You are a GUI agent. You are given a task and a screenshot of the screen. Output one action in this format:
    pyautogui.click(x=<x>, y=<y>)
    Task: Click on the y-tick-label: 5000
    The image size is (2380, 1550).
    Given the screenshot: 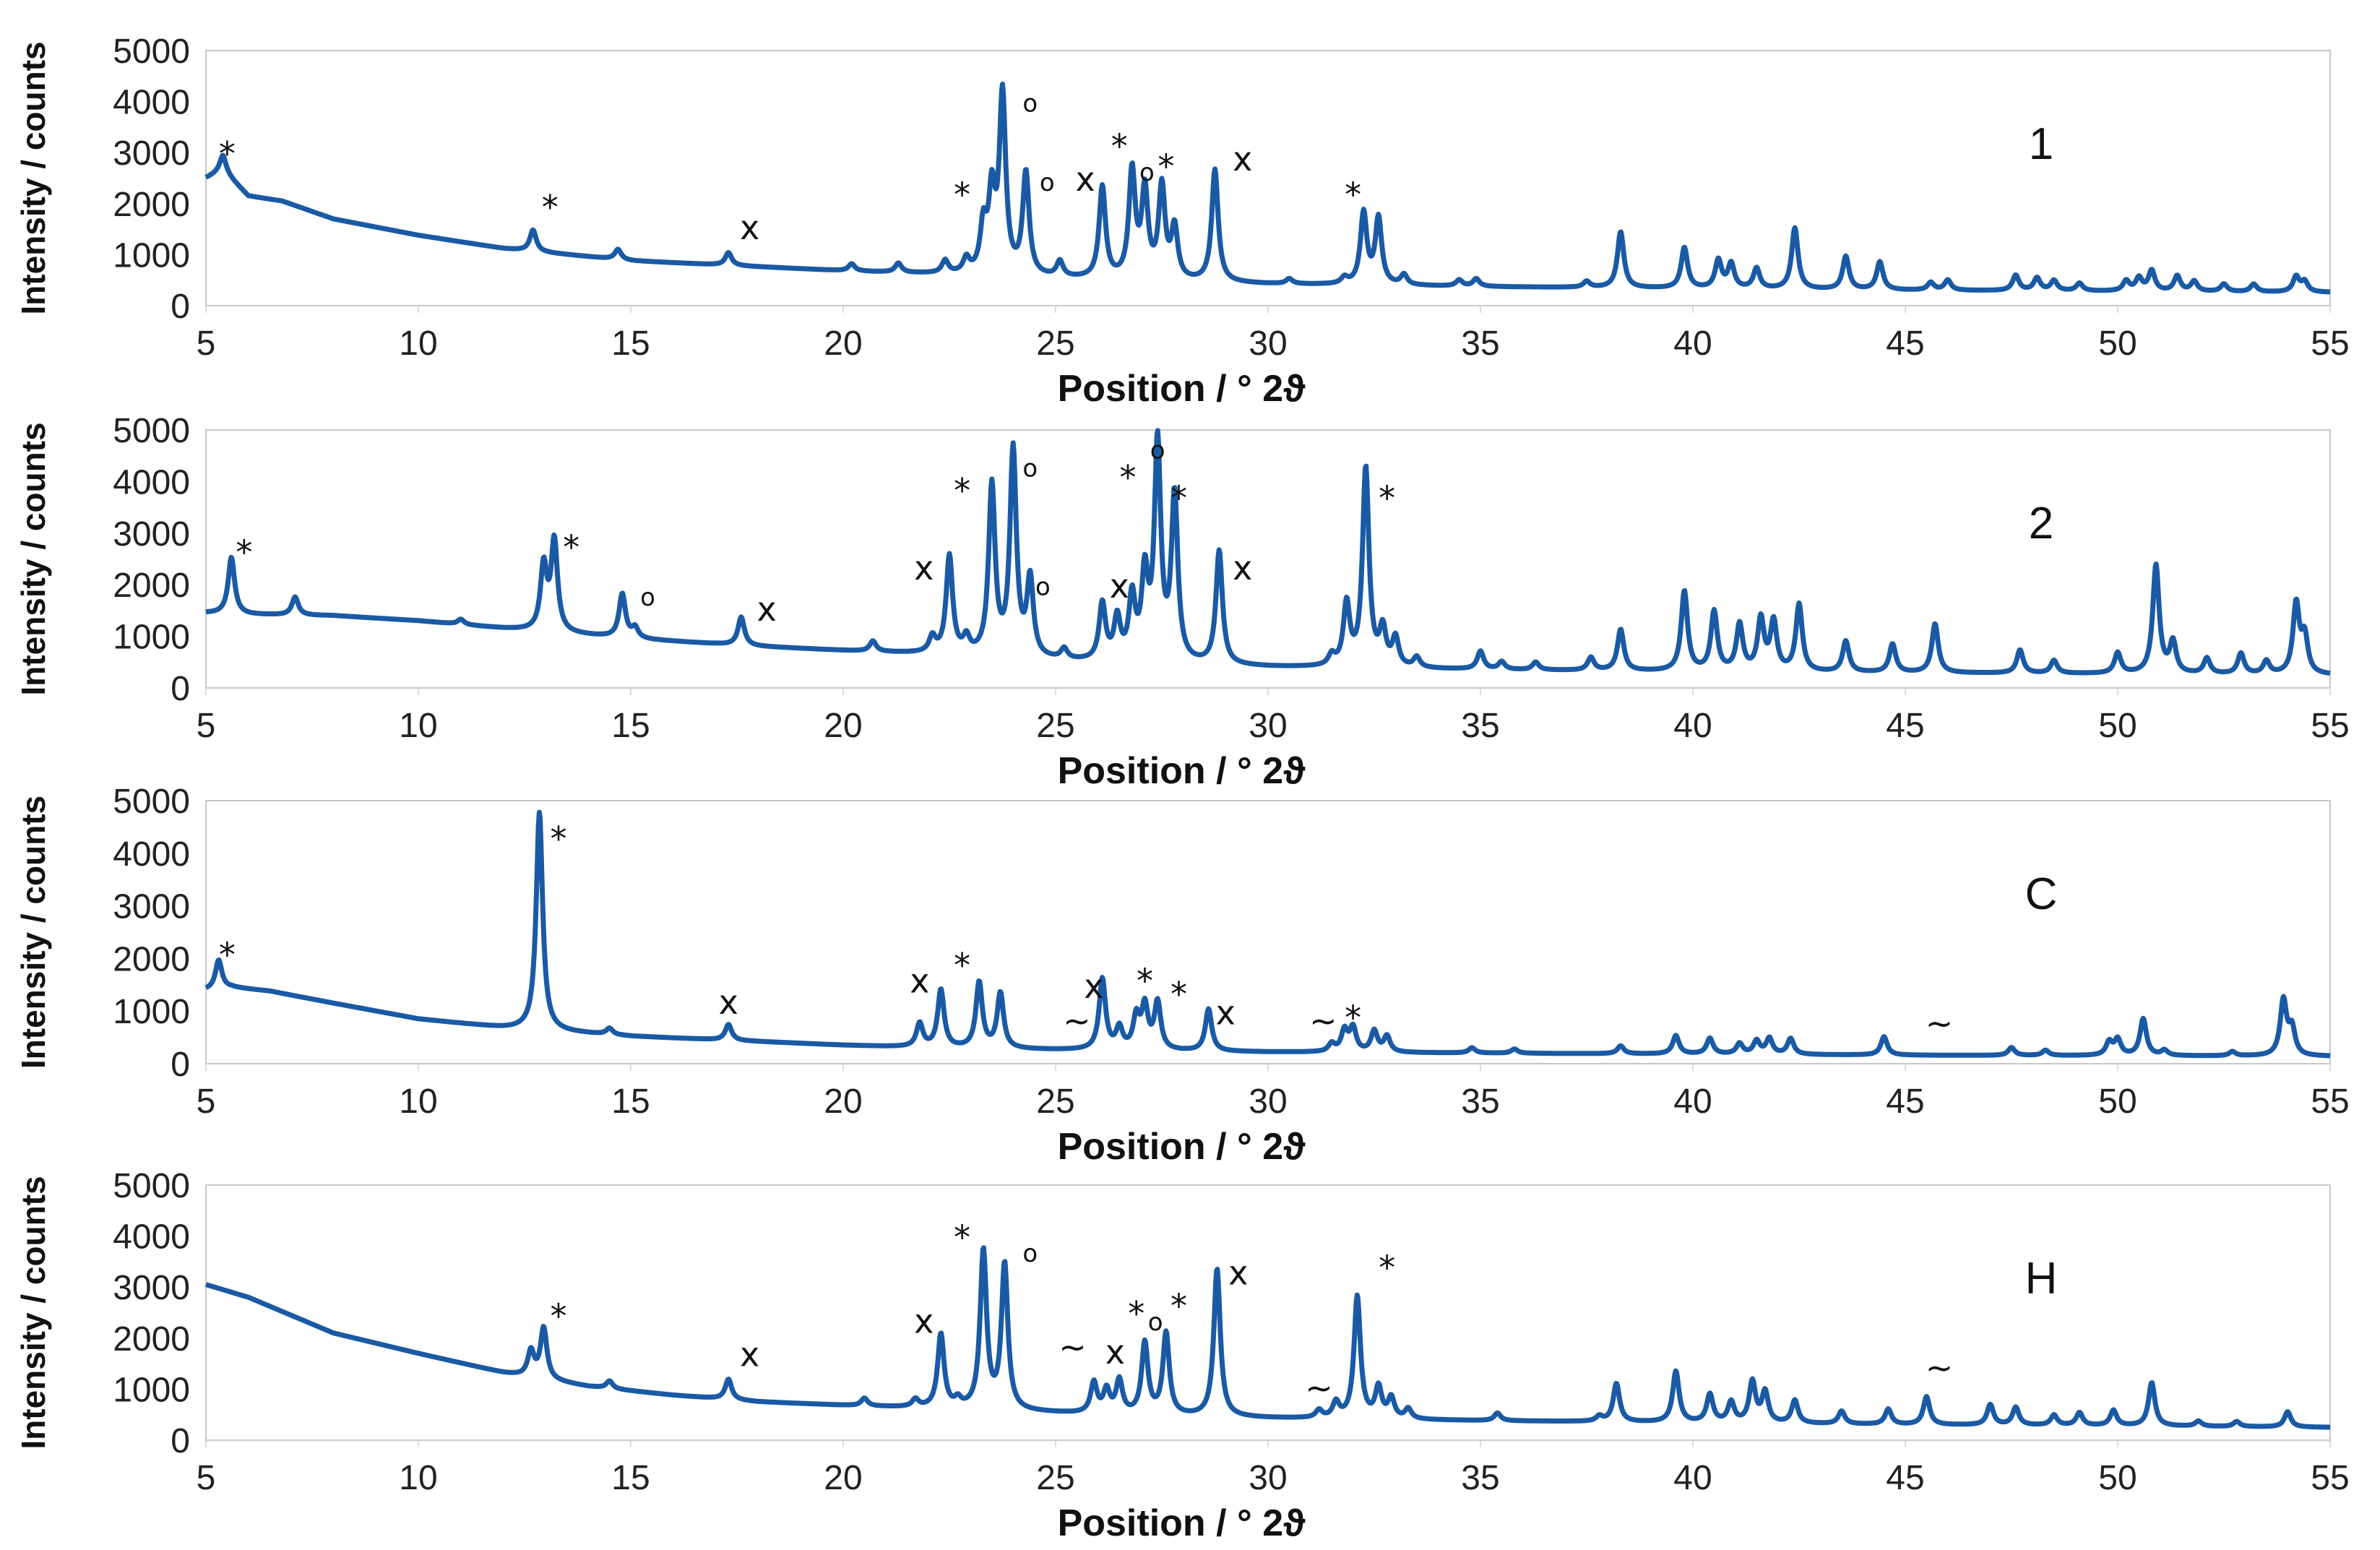 What is the action you would take?
    pyautogui.click(x=151, y=1186)
    